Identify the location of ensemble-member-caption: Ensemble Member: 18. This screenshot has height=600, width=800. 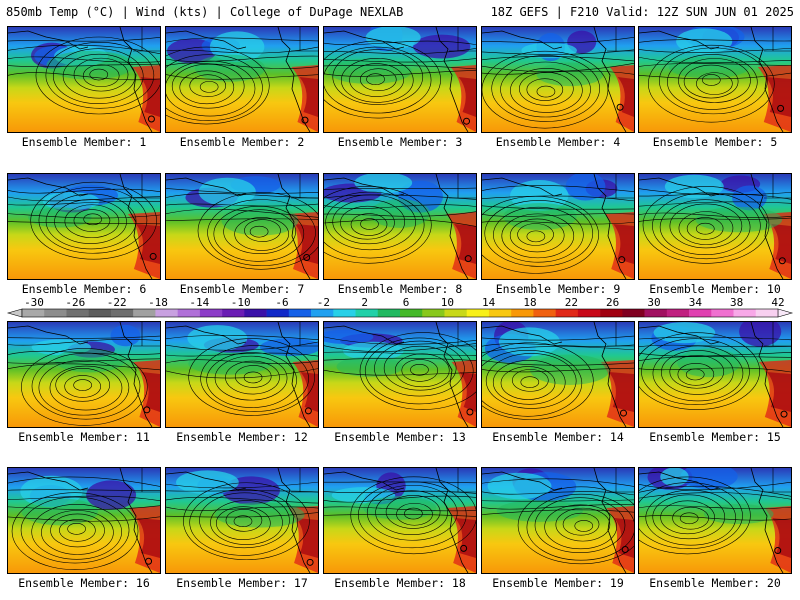
(400, 583).